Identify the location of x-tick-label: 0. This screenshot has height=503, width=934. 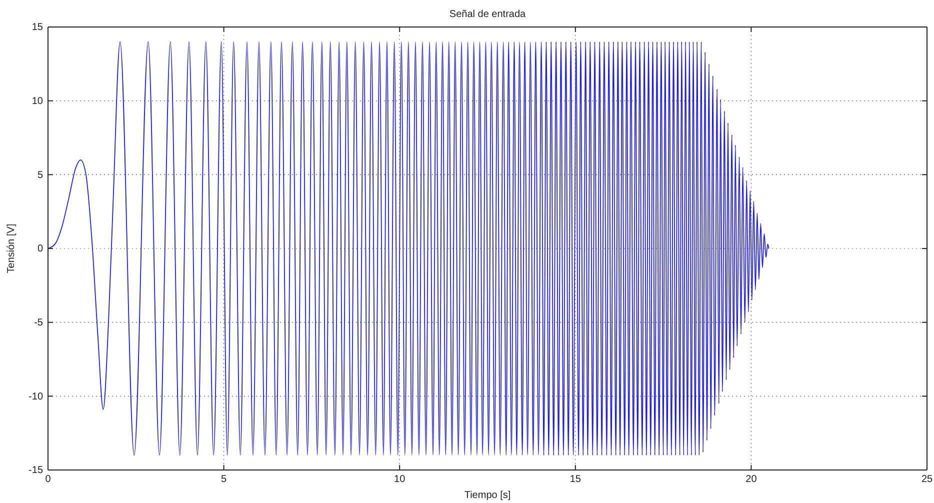
(48, 480).